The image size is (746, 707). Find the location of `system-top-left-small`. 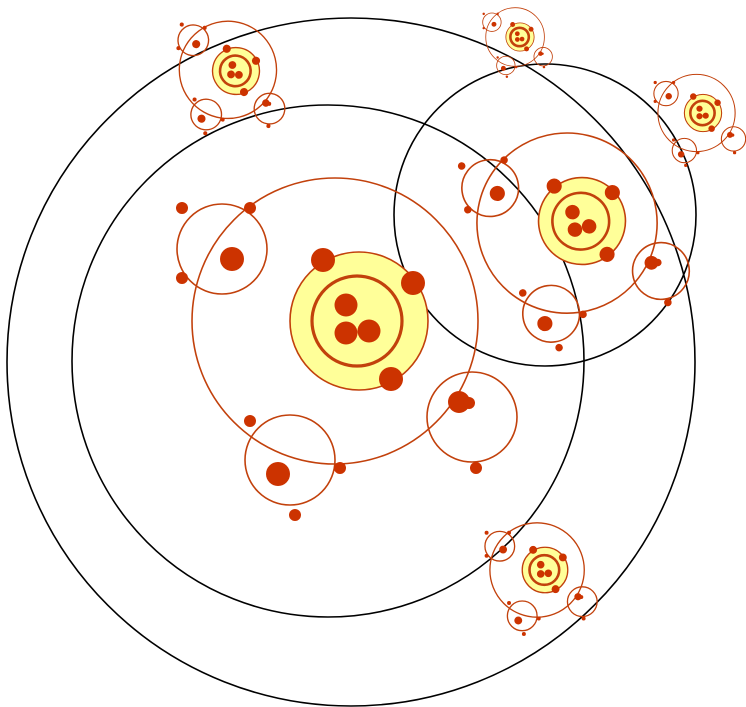

system-top-left-small is located at coordinates (231, 78).